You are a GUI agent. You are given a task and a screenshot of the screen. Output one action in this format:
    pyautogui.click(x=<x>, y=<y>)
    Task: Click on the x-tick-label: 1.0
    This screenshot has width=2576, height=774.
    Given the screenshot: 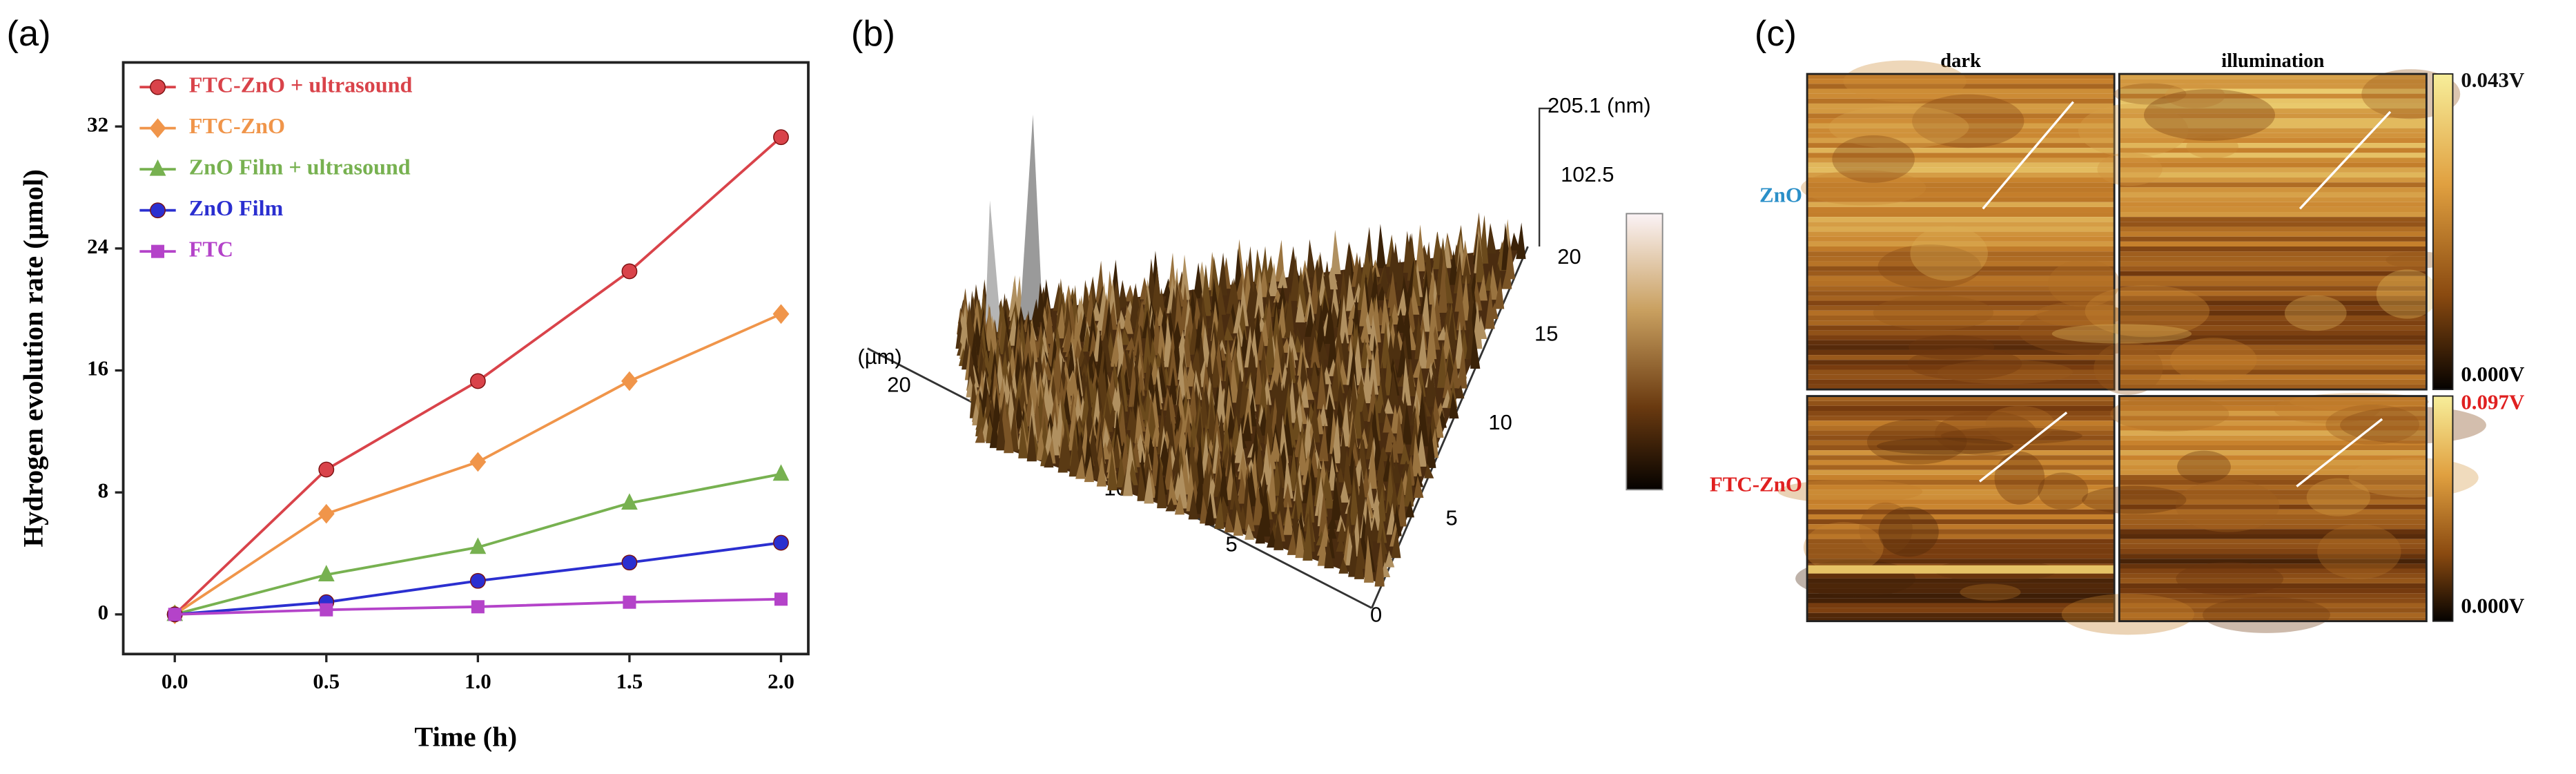 What is the action you would take?
    pyautogui.click(x=478, y=681)
    